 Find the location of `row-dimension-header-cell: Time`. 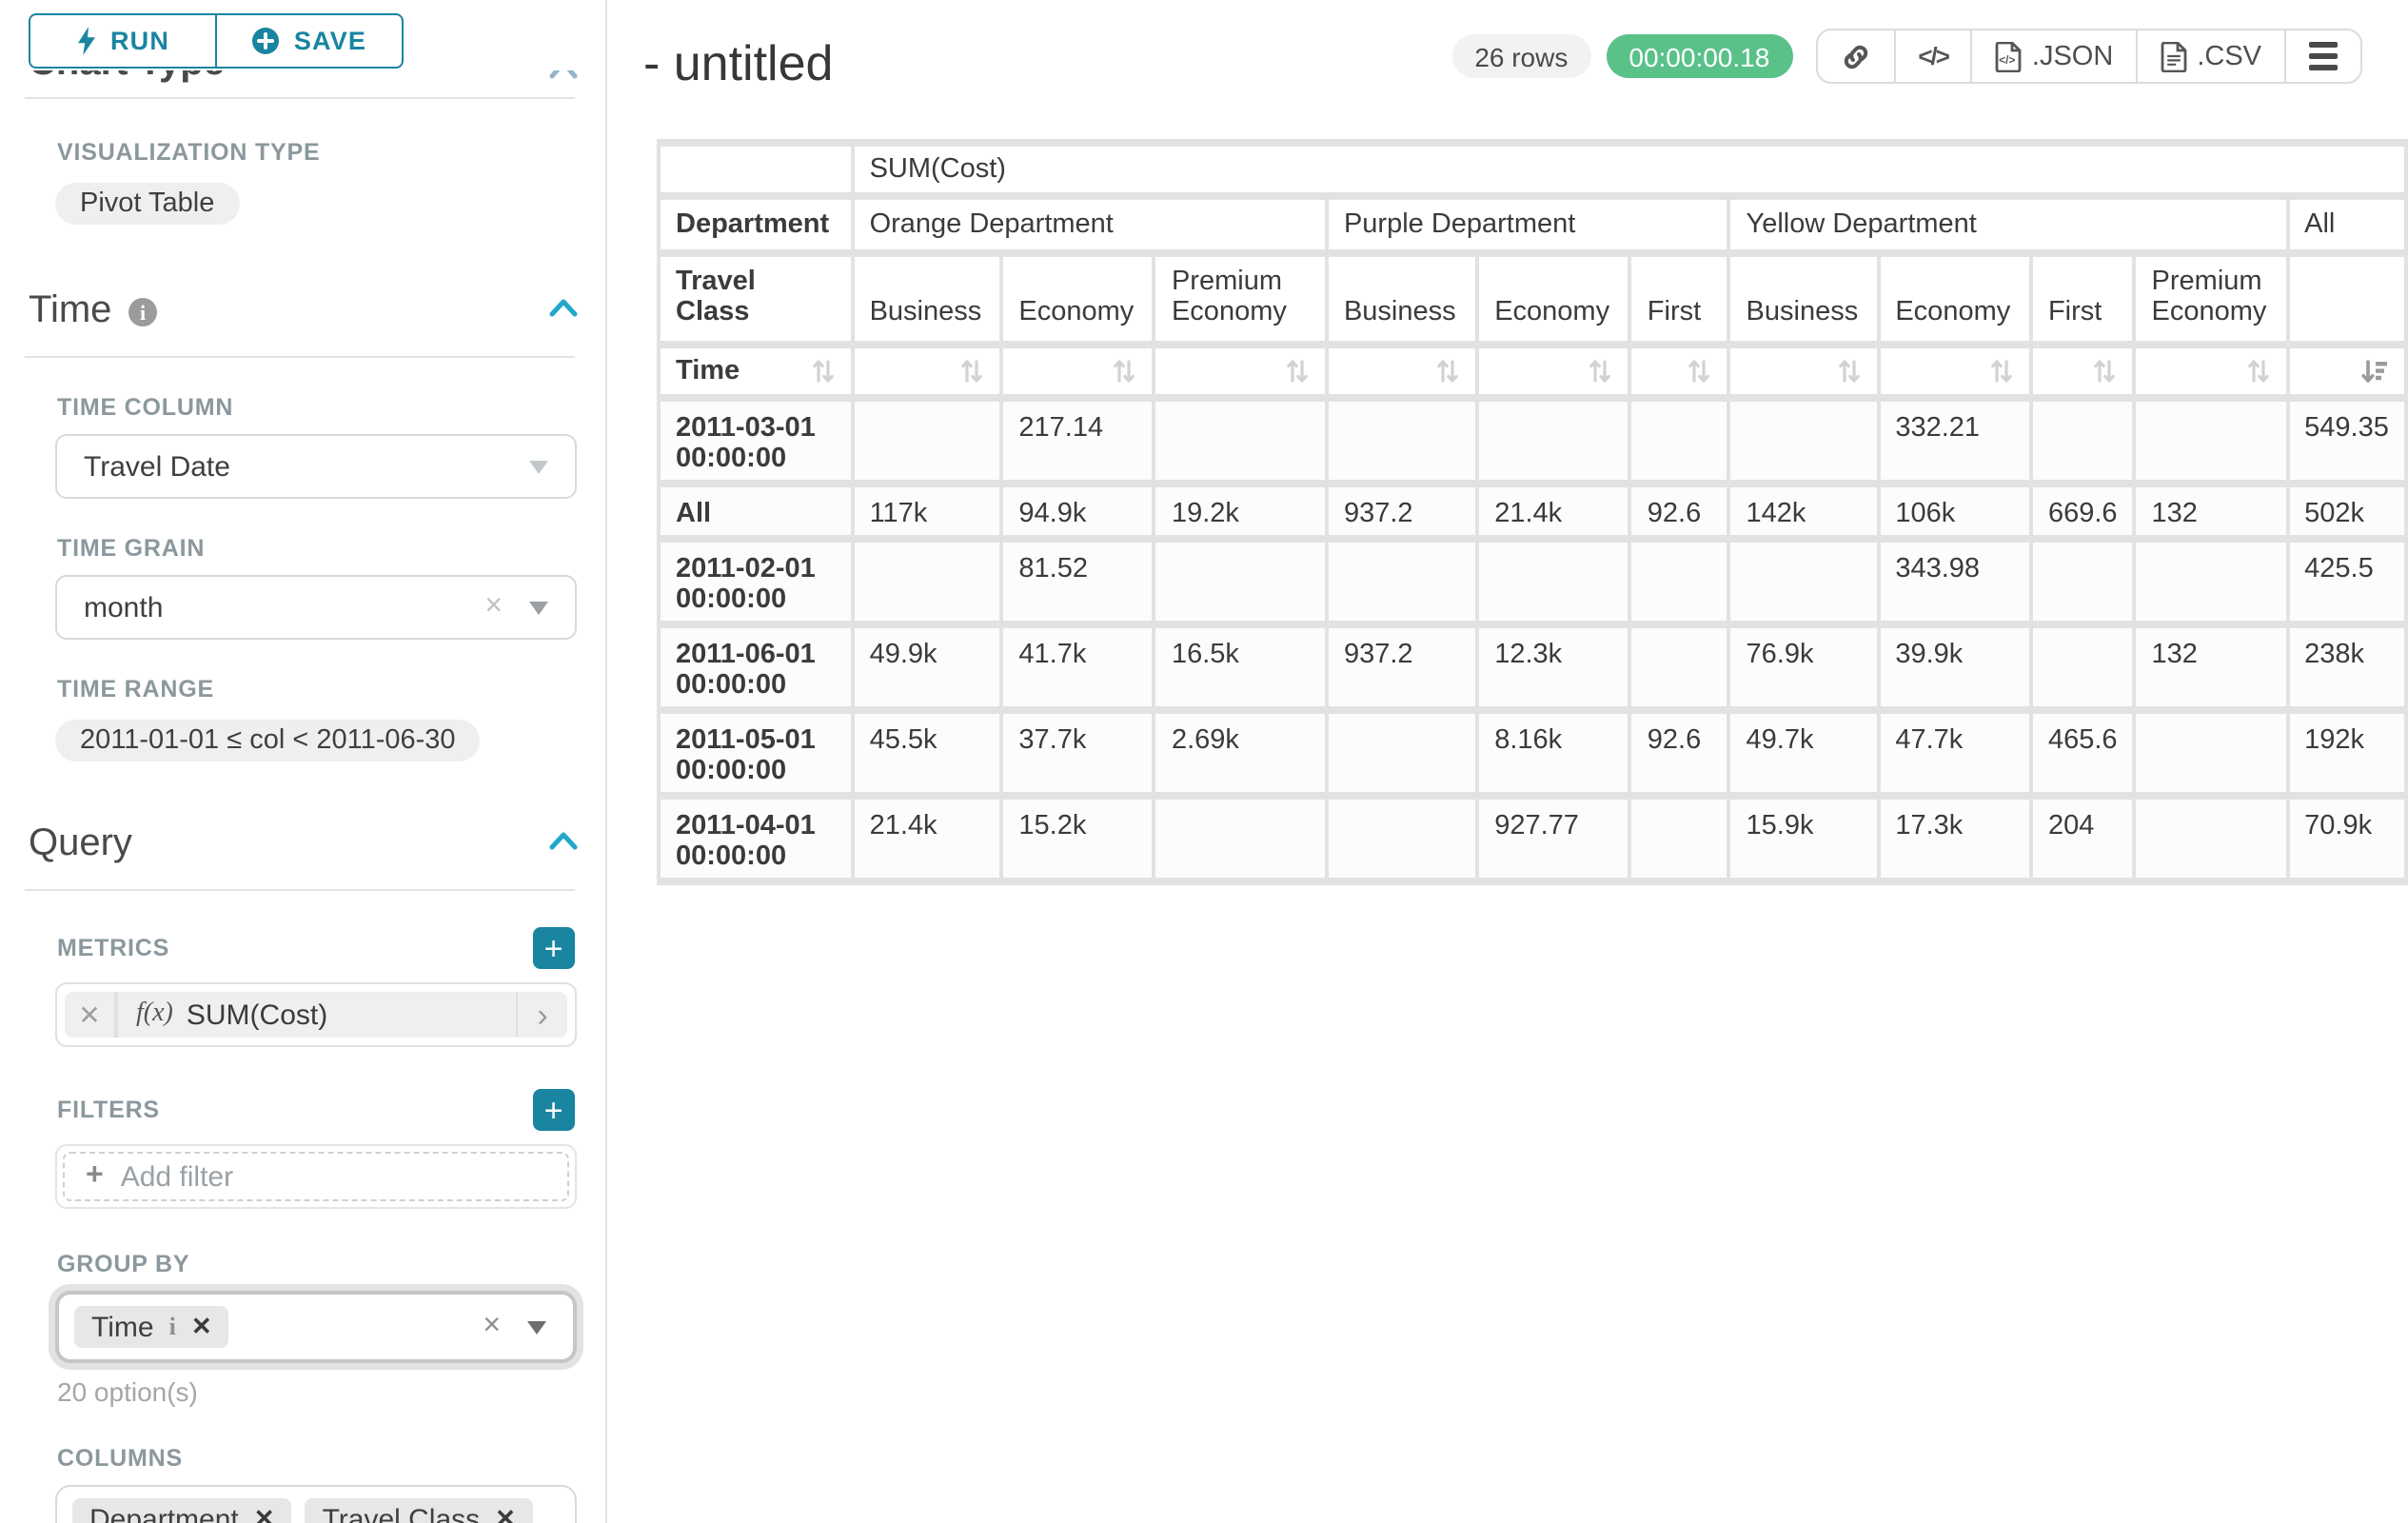

row-dimension-header-cell: Time is located at coordinates (756, 371).